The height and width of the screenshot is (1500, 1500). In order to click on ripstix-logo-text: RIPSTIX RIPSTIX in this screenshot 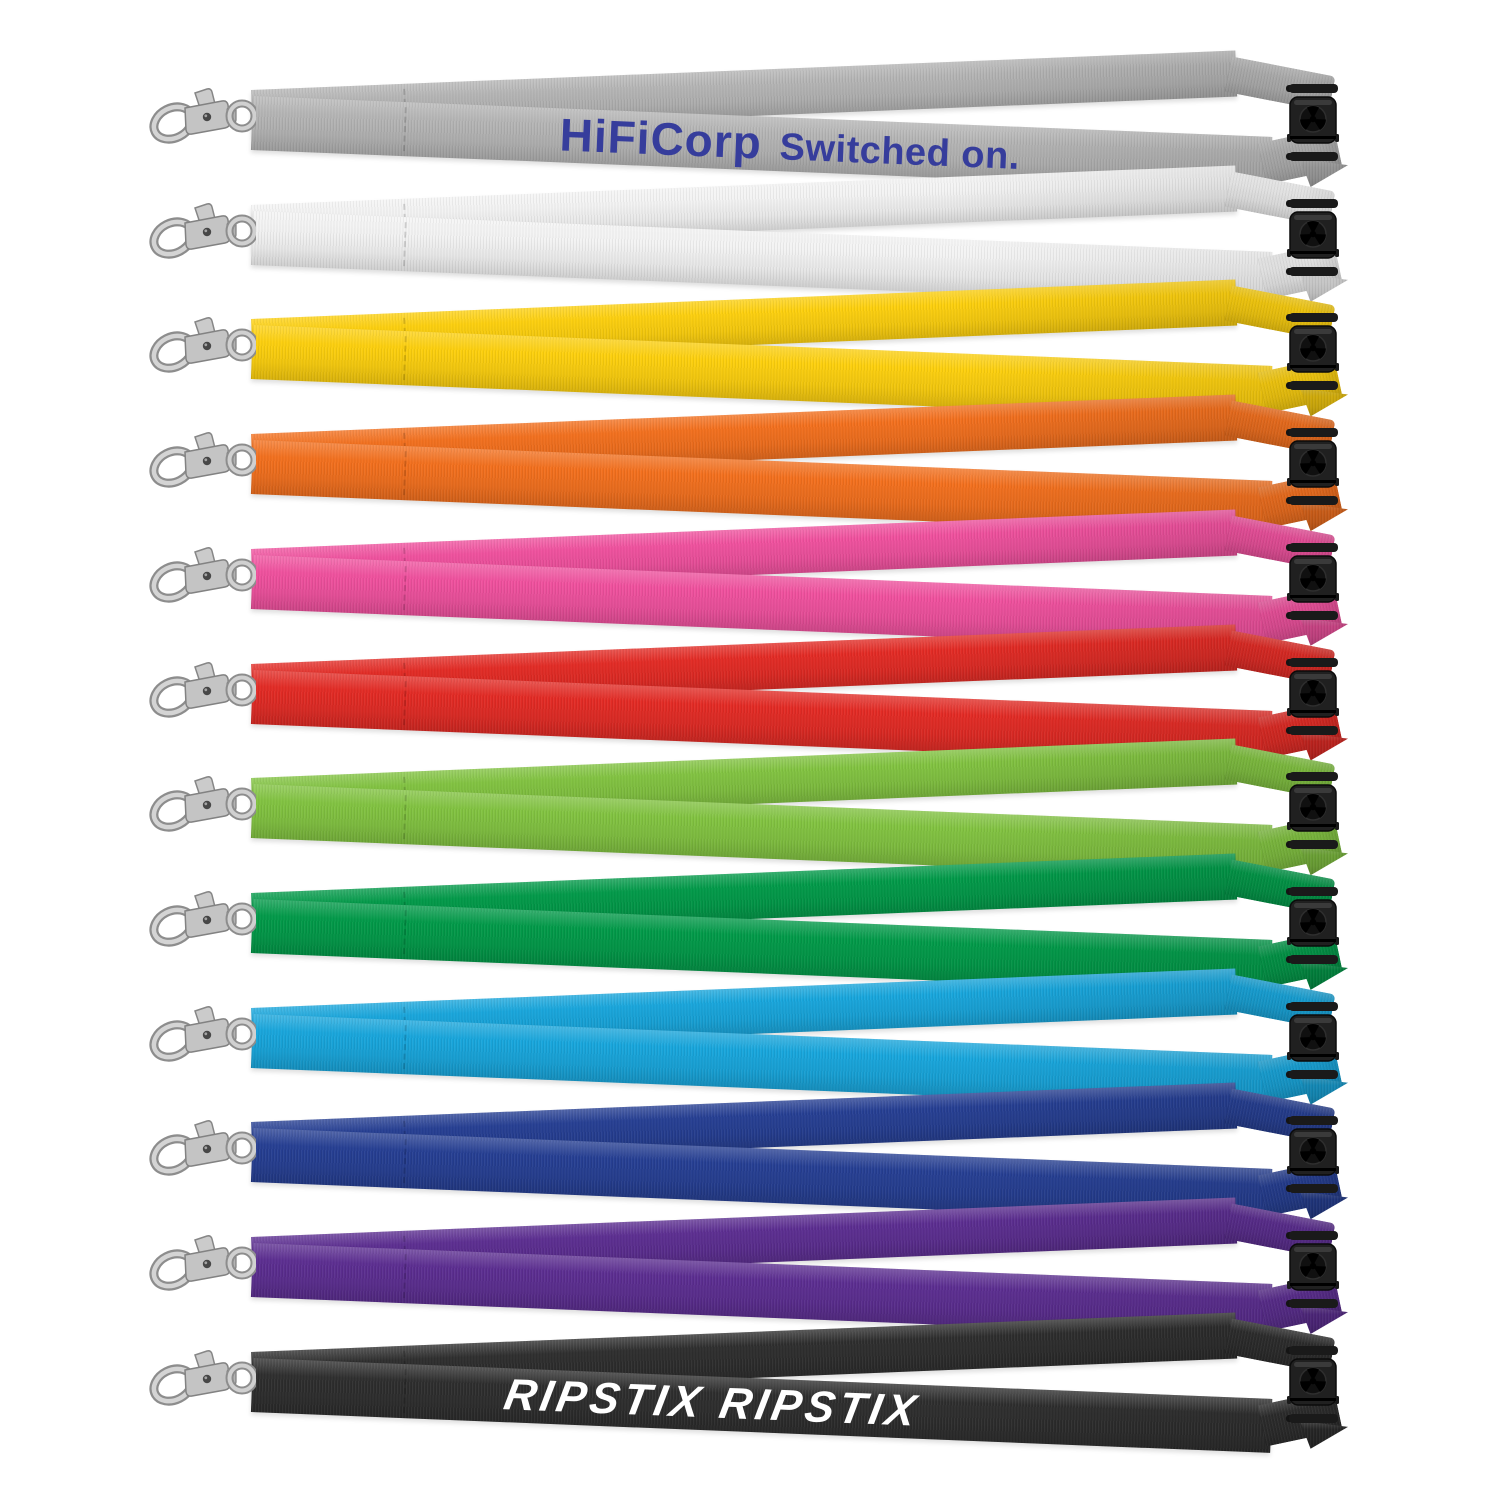, I will do `click(712, 1403)`.